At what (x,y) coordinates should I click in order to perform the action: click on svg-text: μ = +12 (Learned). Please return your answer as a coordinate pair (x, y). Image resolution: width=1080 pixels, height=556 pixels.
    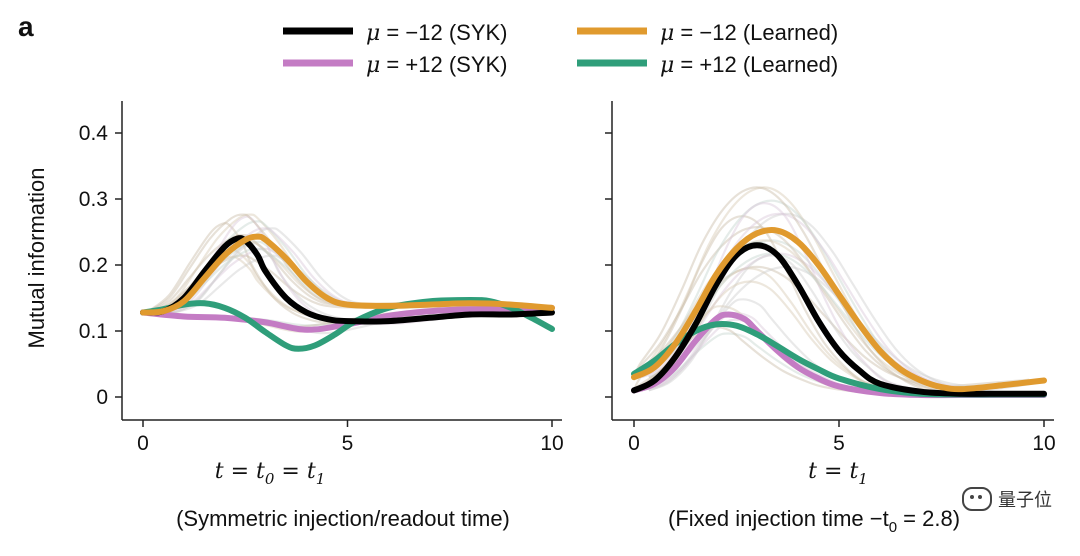
    Looking at the image, I should click on (749, 65).